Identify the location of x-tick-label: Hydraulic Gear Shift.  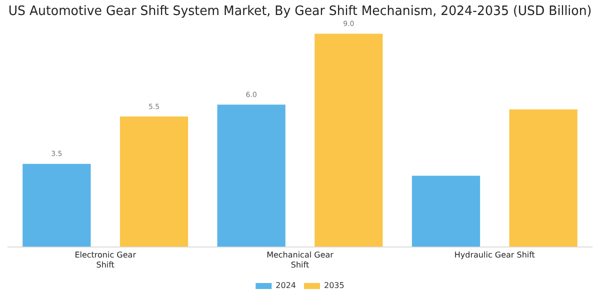
(494, 255).